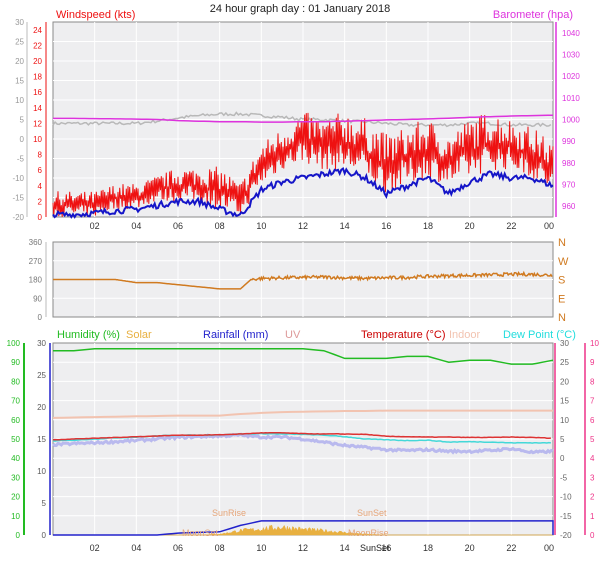  I want to click on uv-axis-tick: 8, so click(592, 381).